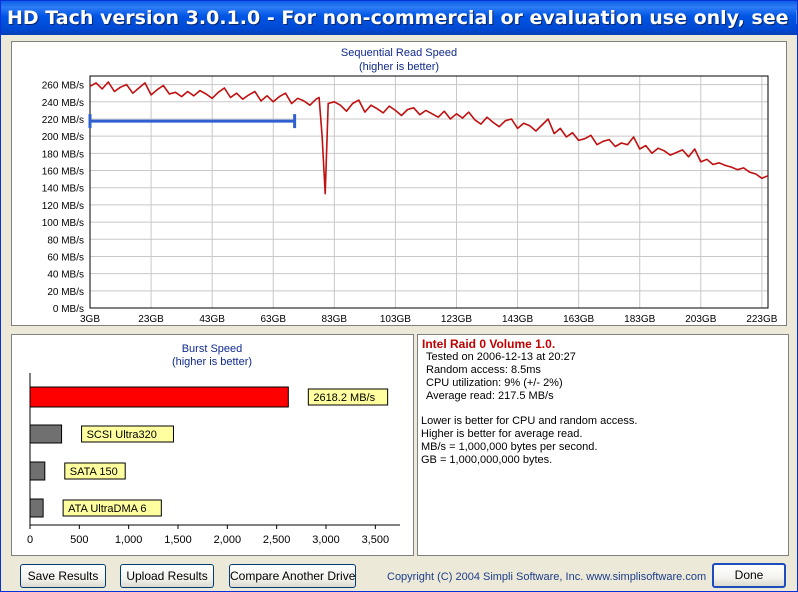 This screenshot has height=592, width=798. I want to click on note-gb-definition: GB = 1,000,000,000 bytes., so click(487, 460).